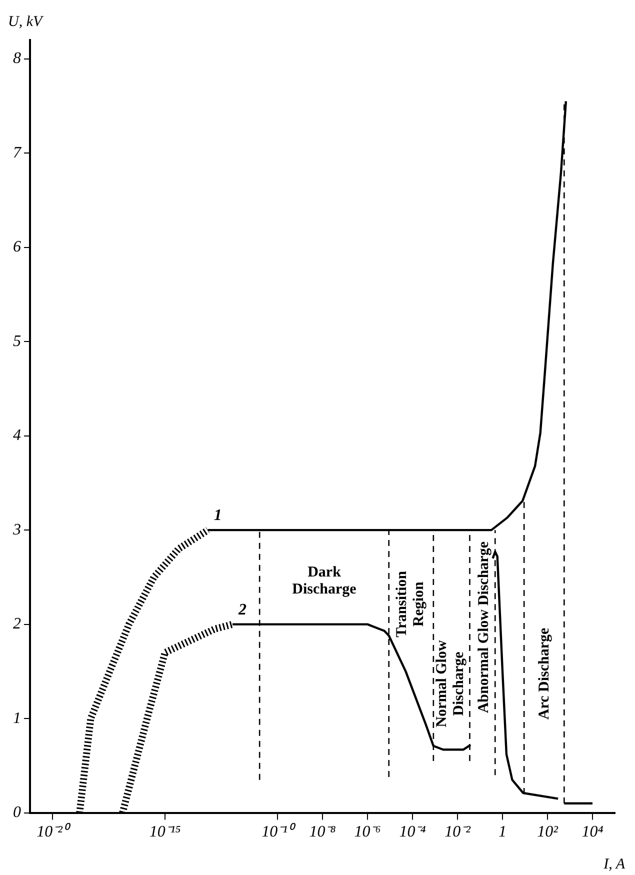 This screenshot has width=635, height=875. What do you see at coordinates (218, 515) in the screenshot?
I see `series-label: 1` at bounding box center [218, 515].